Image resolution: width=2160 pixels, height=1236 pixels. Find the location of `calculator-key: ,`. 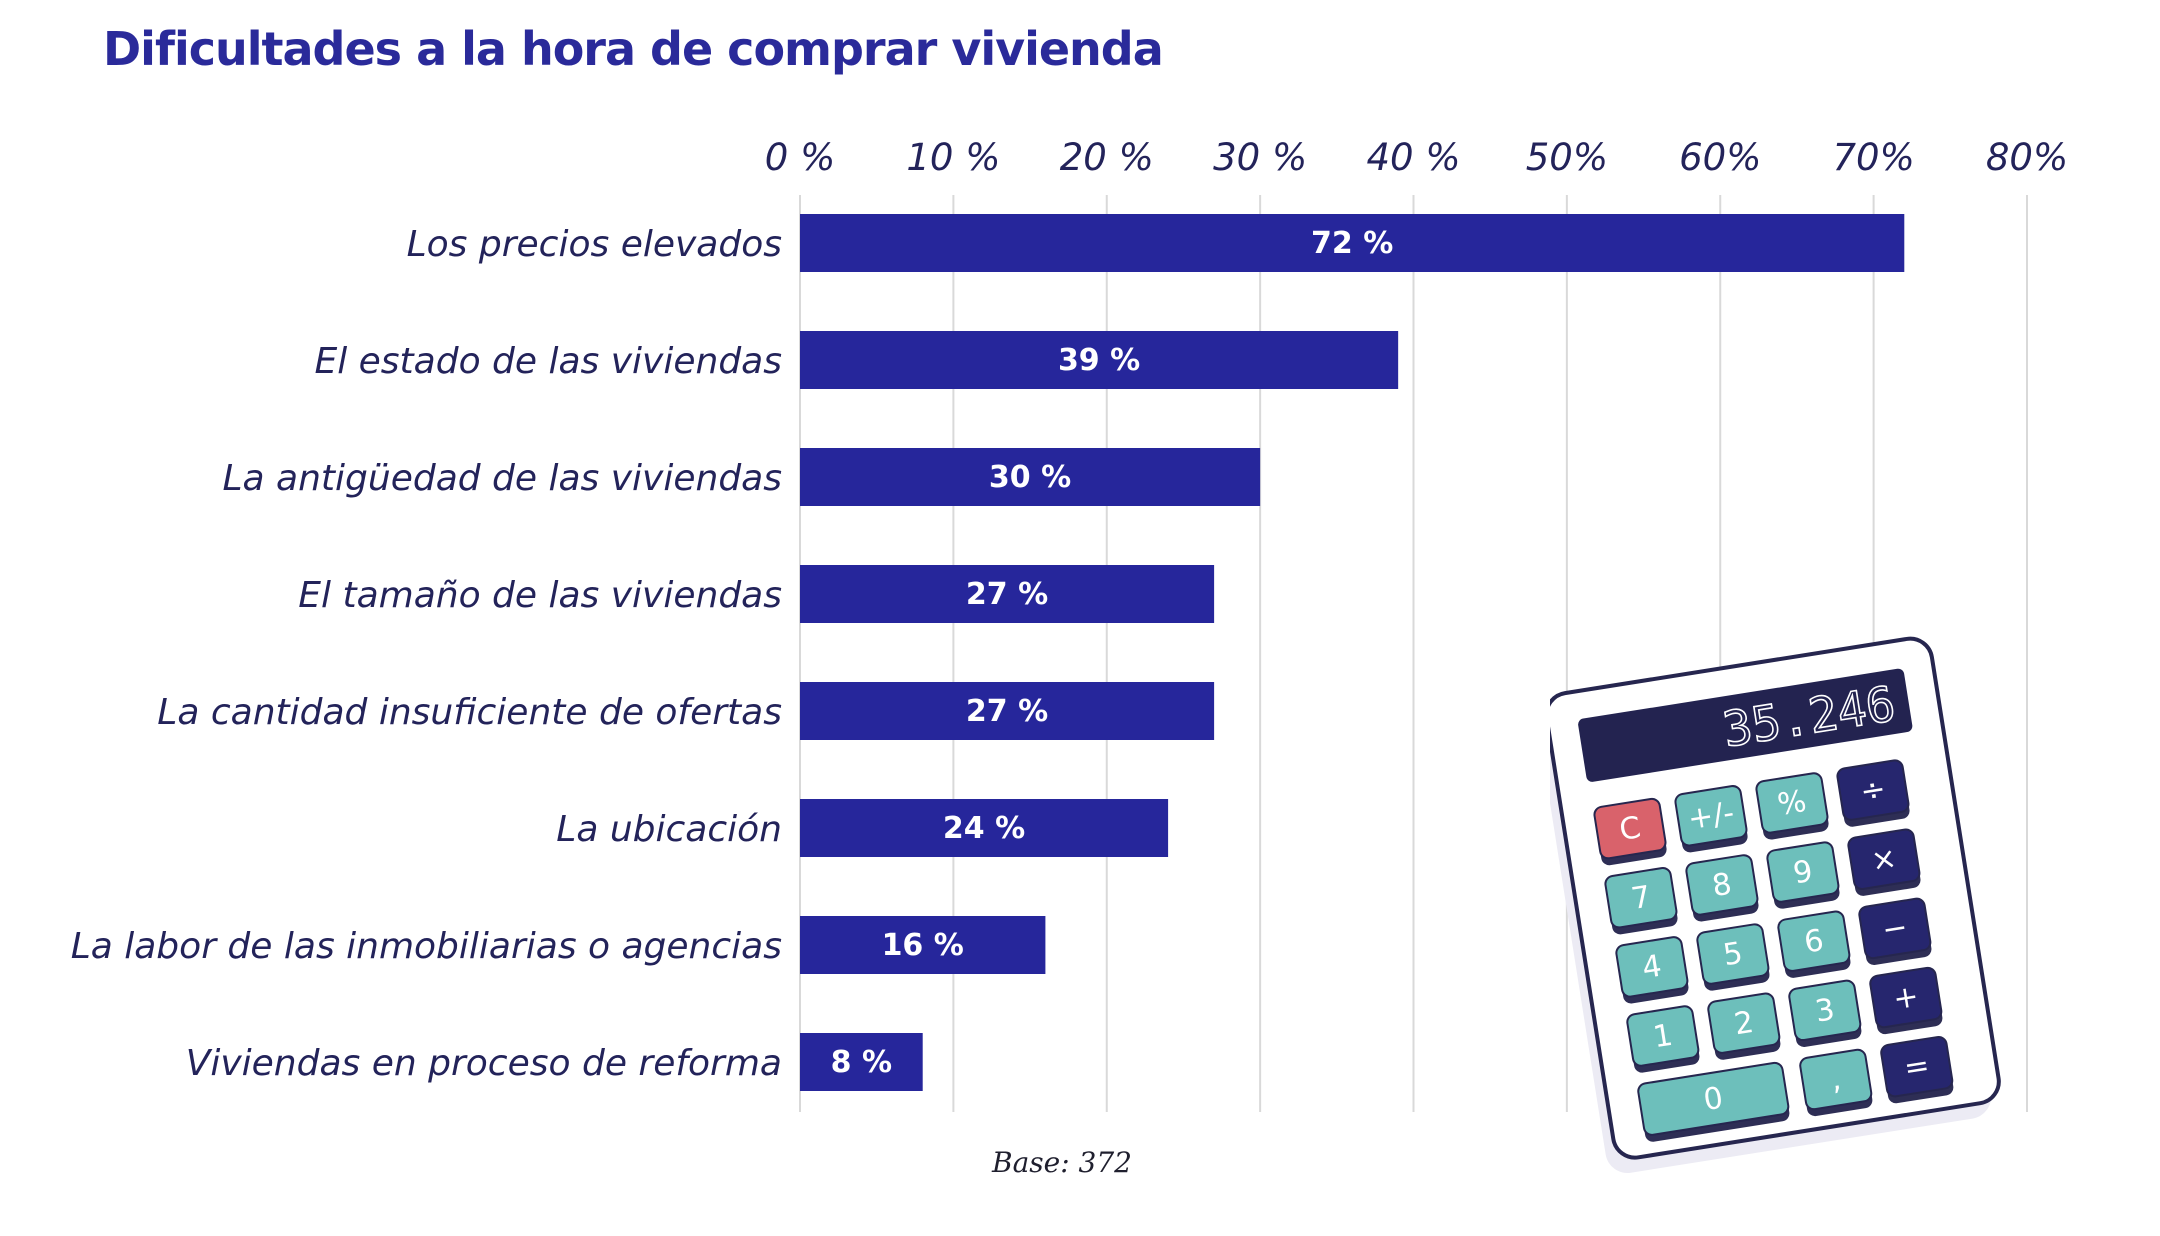

calculator-key: , is located at coordinates (1836, 1082).